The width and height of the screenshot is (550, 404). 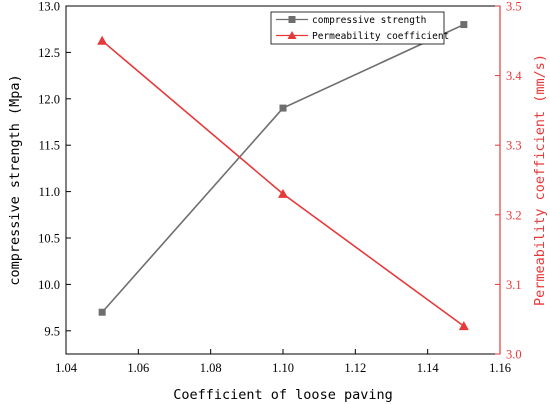 What do you see at coordinates (15, 179) in the screenshot?
I see `left-y-axis-title: compressive strength (Mpa)` at bounding box center [15, 179].